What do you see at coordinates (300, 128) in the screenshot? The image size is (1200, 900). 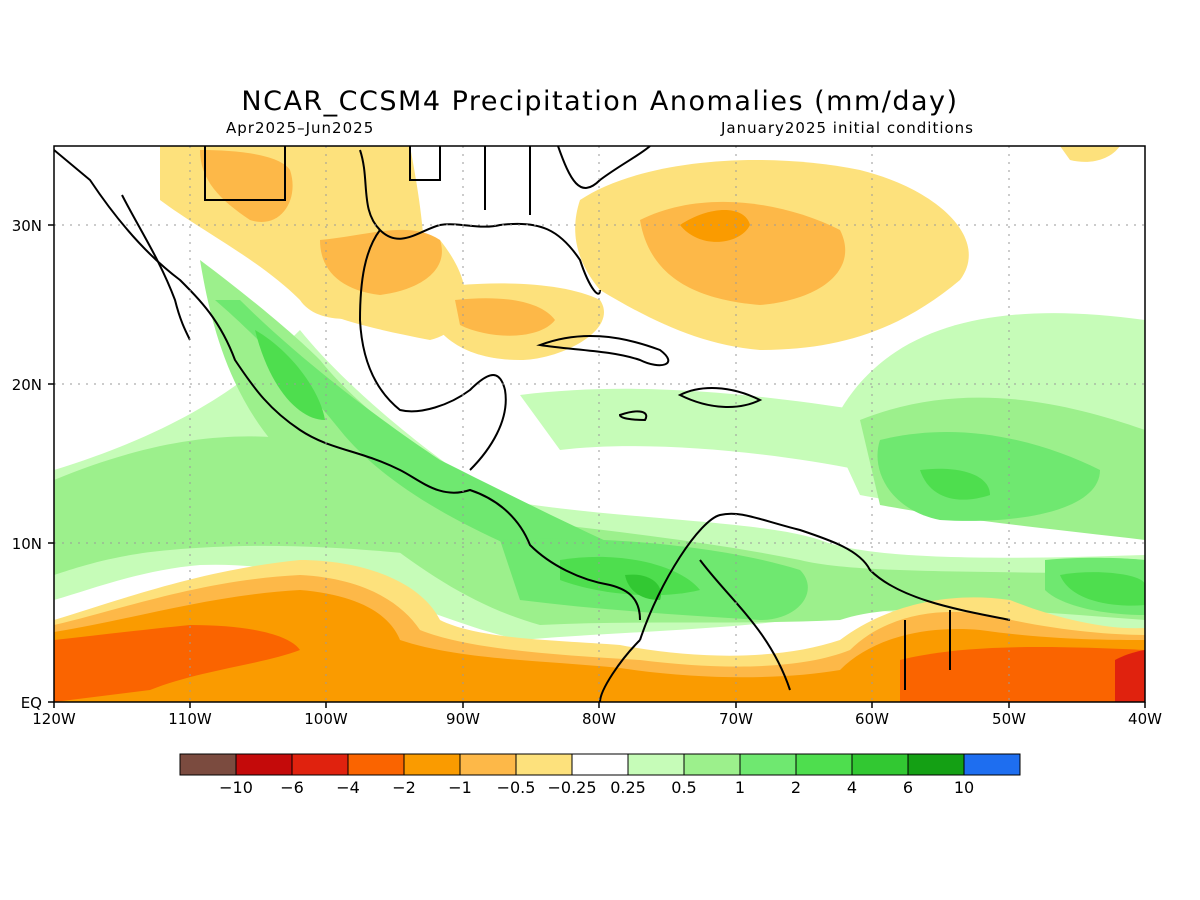 I see `forecast-period: Apr2025–Jun2025` at bounding box center [300, 128].